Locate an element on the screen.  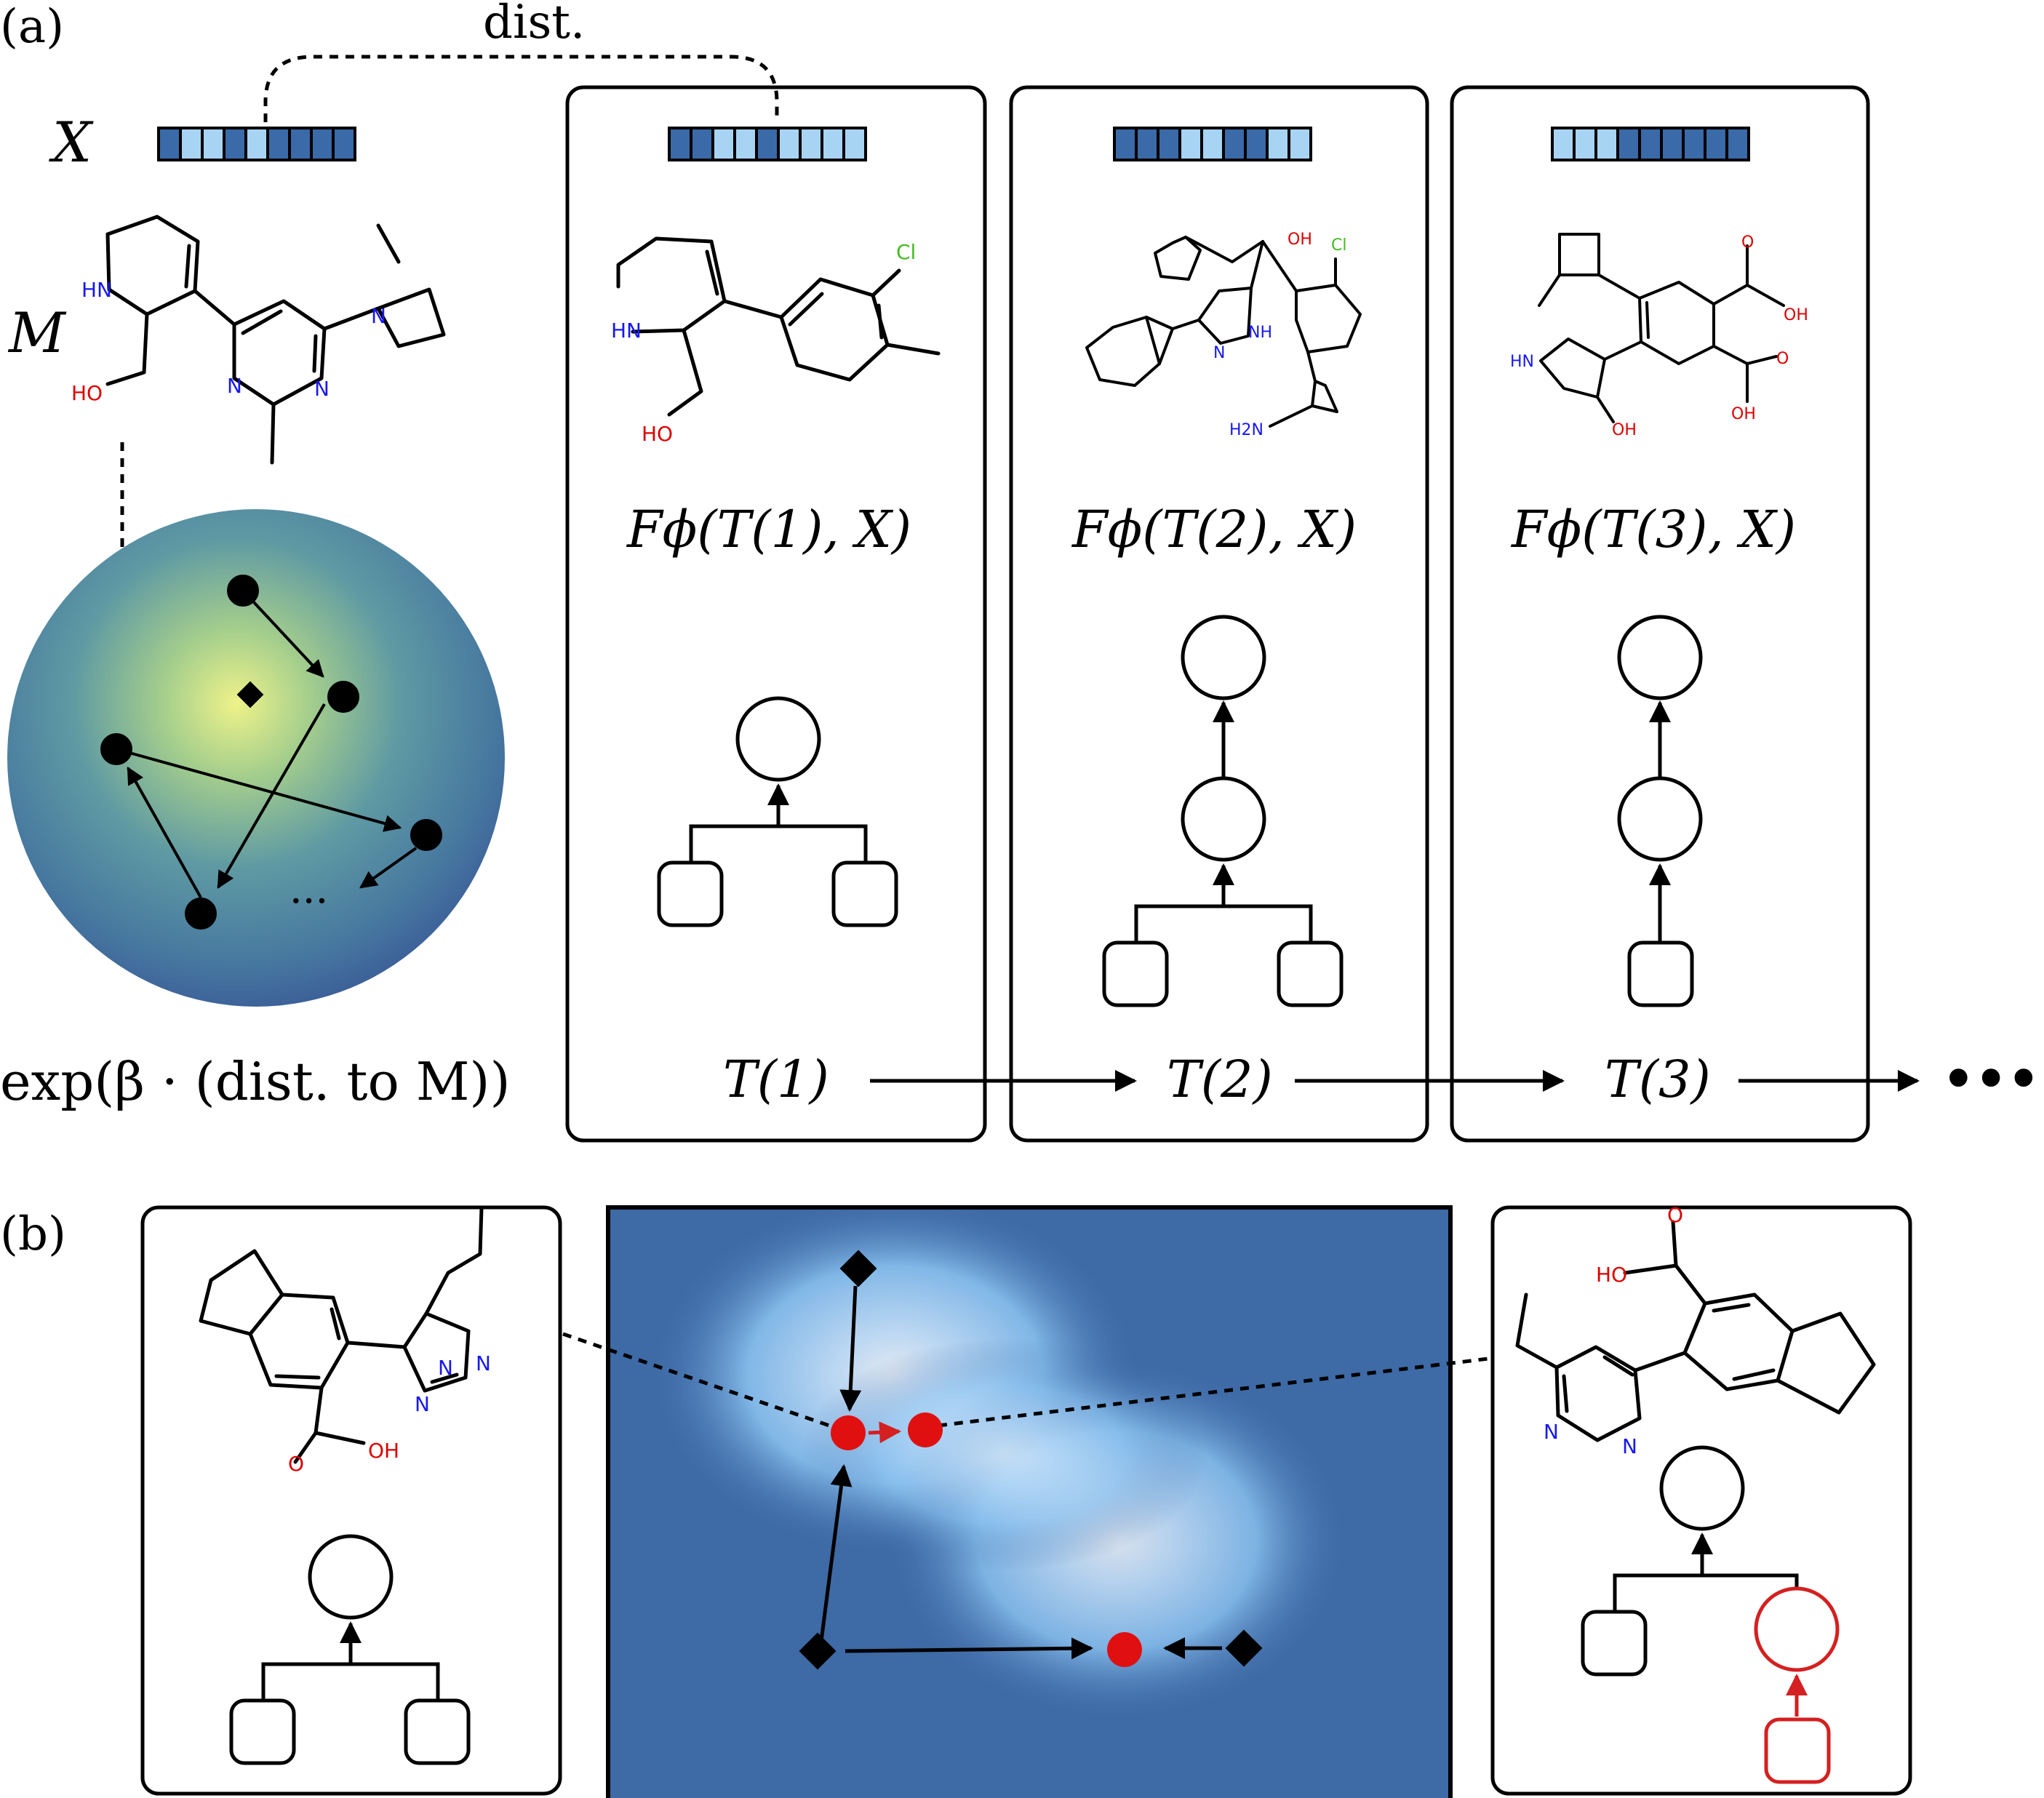
panel-b-left-card is located at coordinates (351, 1500).